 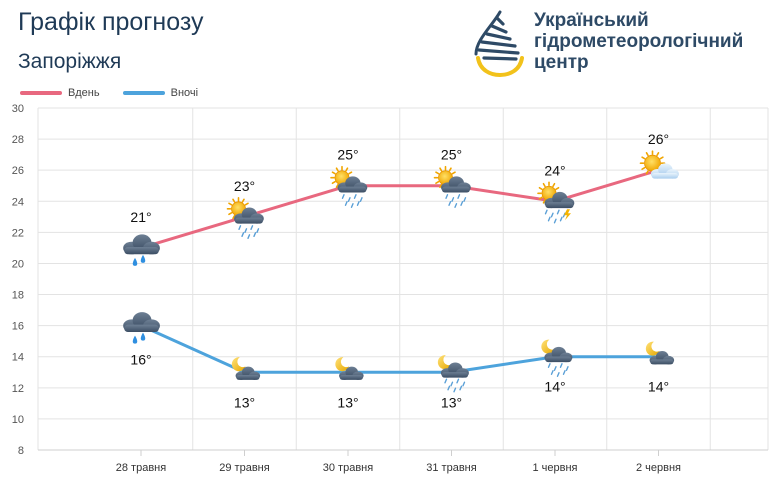 What do you see at coordinates (451, 468) in the screenshot?
I see `x-tick-label: 31 травня` at bounding box center [451, 468].